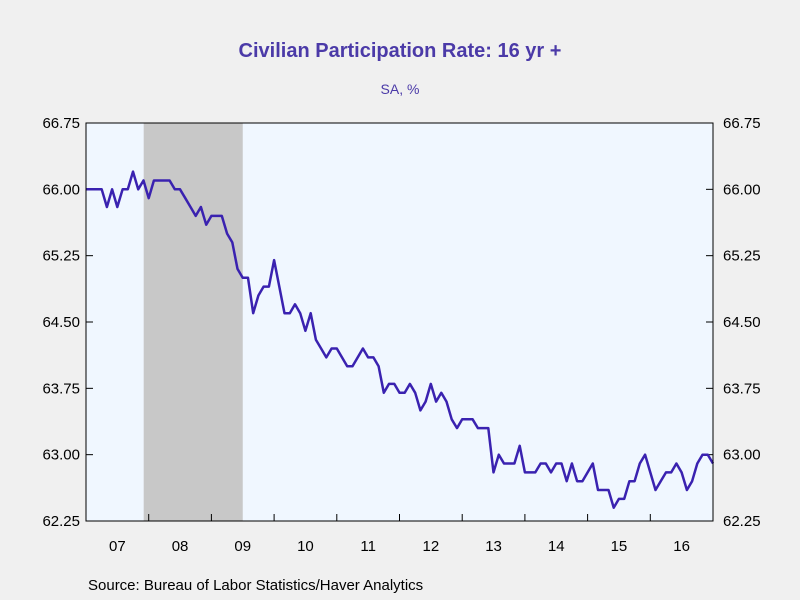 This screenshot has width=800, height=600. I want to click on y-tick-label-right: 62.25, so click(742, 521).